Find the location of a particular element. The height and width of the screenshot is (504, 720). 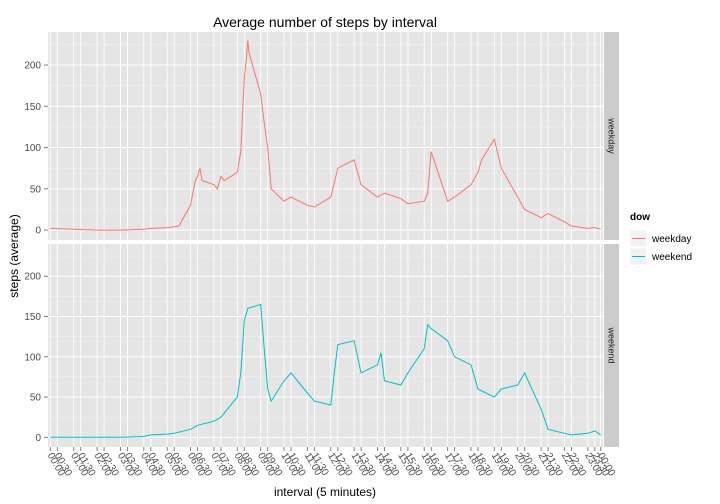

strip-label-weekday: weekday is located at coordinates (612, 135).